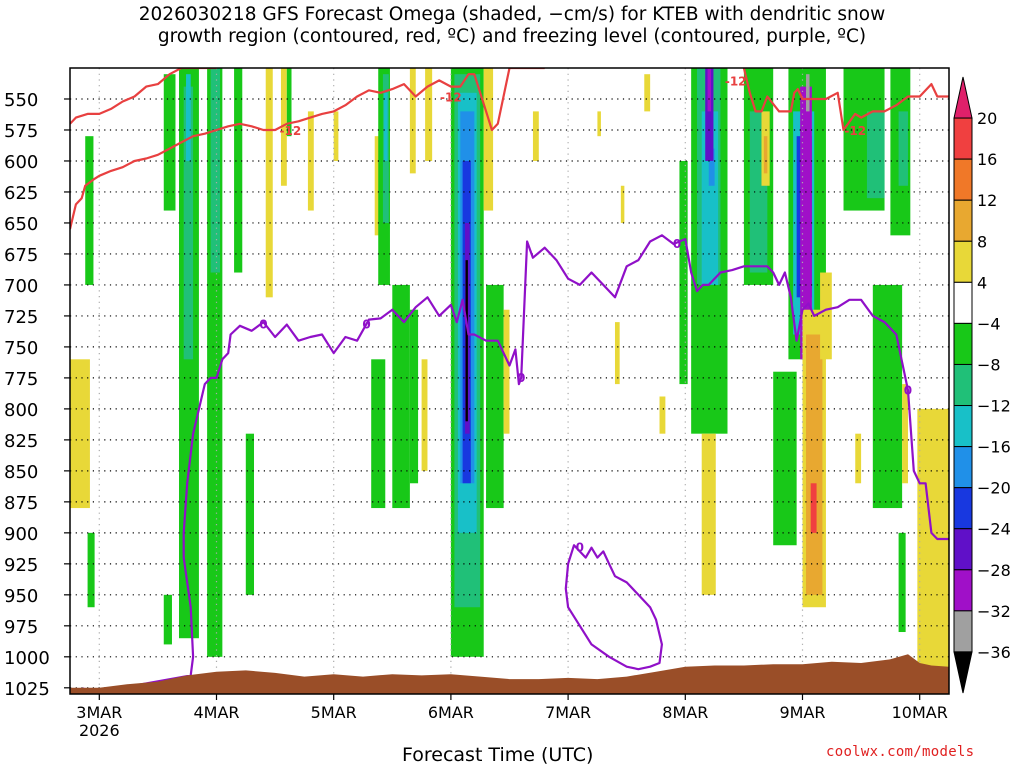 The width and height of the screenshot is (1024, 768). Describe the element at coordinates (21, 348) in the screenshot. I see `y-tick-label-750: 750` at that location.